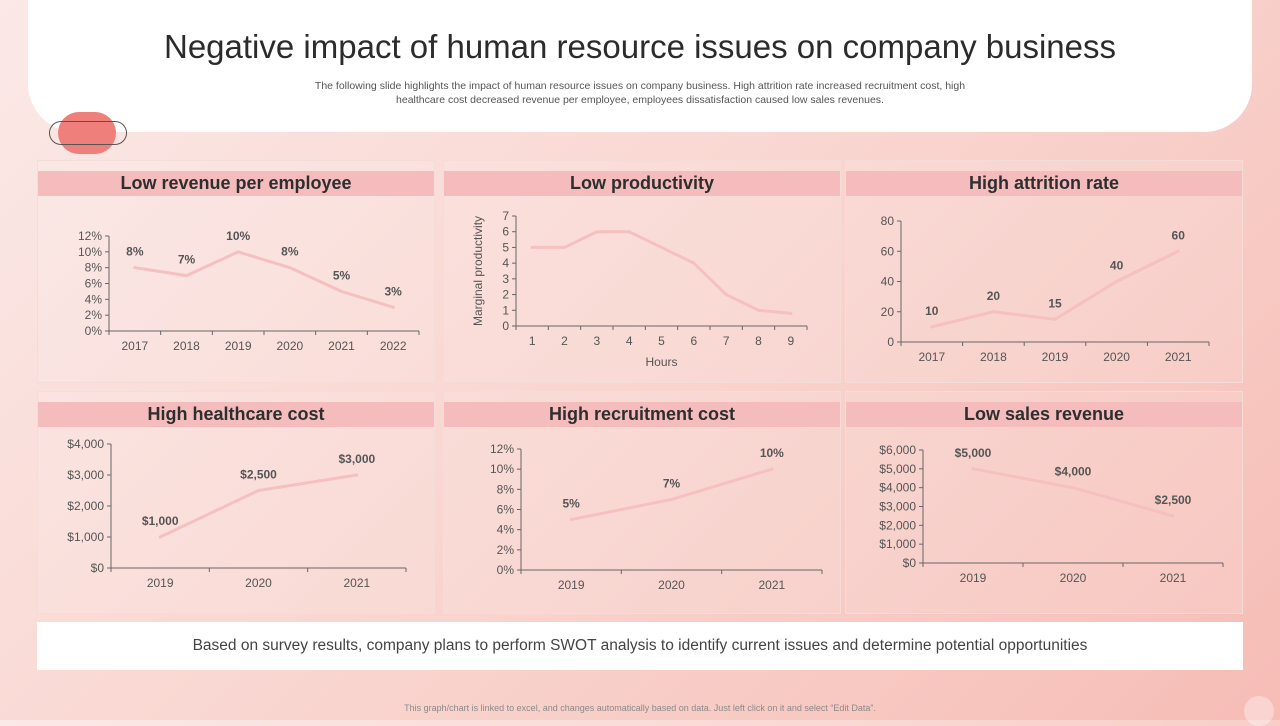 This screenshot has width=1280, height=726. I want to click on data-label: $5,000, so click(973, 453).